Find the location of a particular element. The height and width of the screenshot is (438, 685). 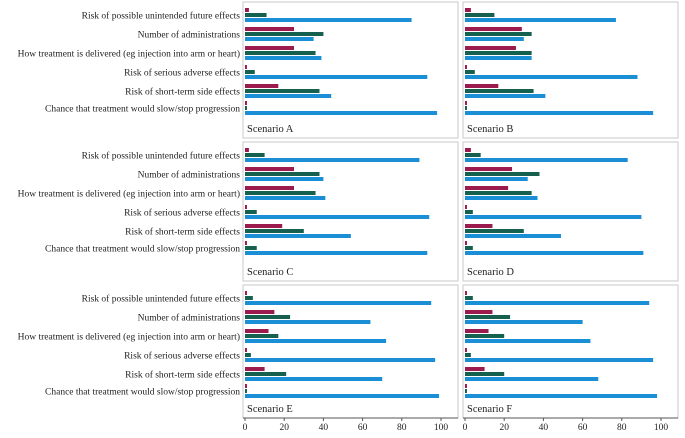

scenario-panel: Scenario E020406080100Percent is located at coordinates (350, 361).